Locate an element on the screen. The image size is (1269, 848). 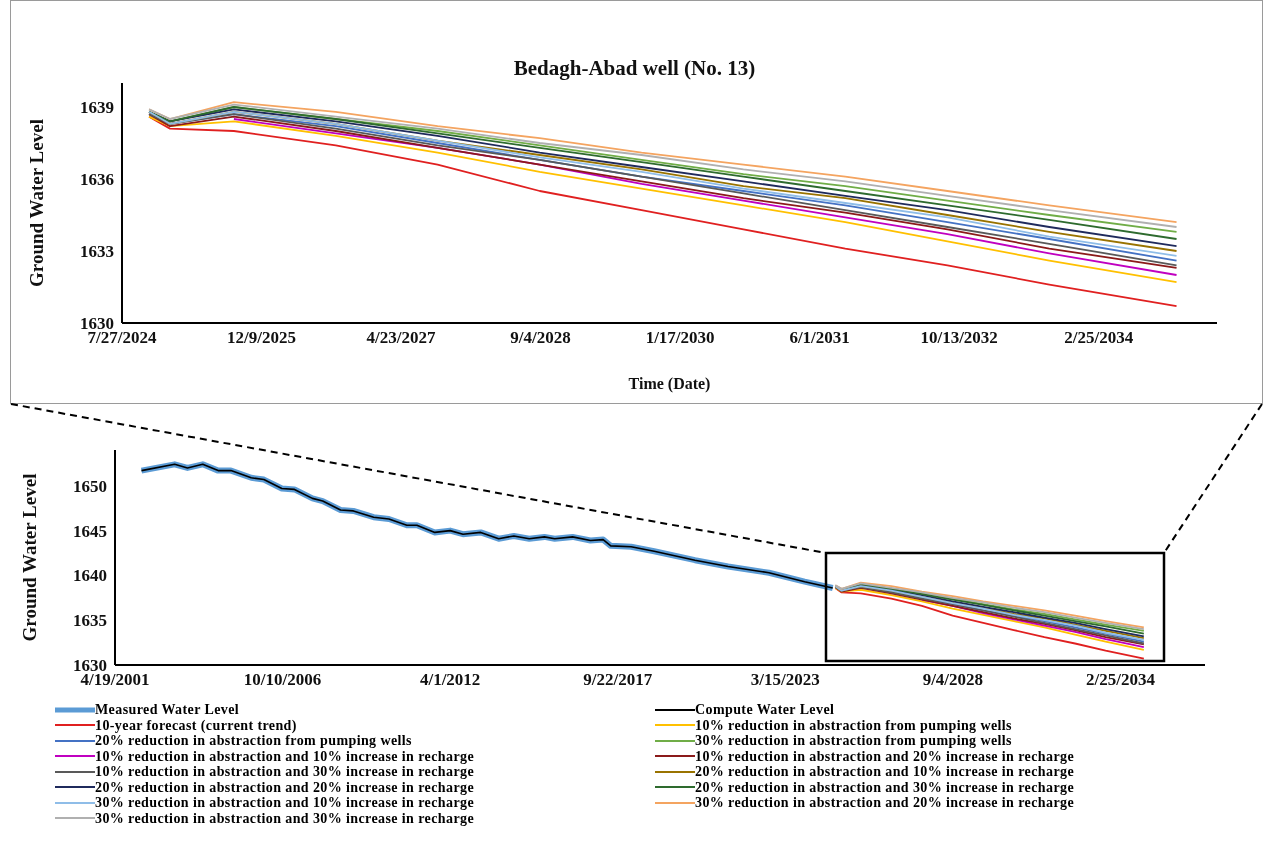
x-tick-label: 10/13/2032 is located at coordinates (959, 338).